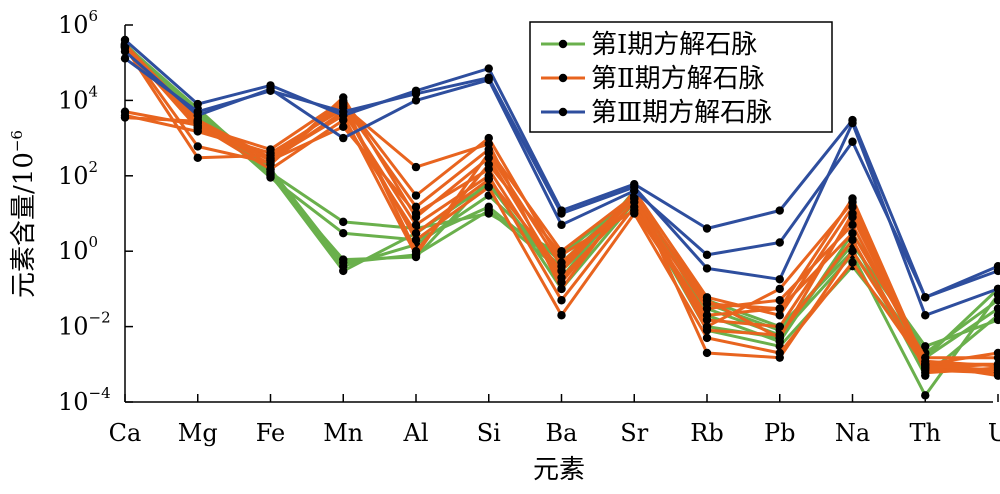 Image resolution: width=1000 pixels, height=494 pixels. Describe the element at coordinates (681, 113) in the screenshot. I see `legend-label: 第Ⅲ期方解石脉` at that location.